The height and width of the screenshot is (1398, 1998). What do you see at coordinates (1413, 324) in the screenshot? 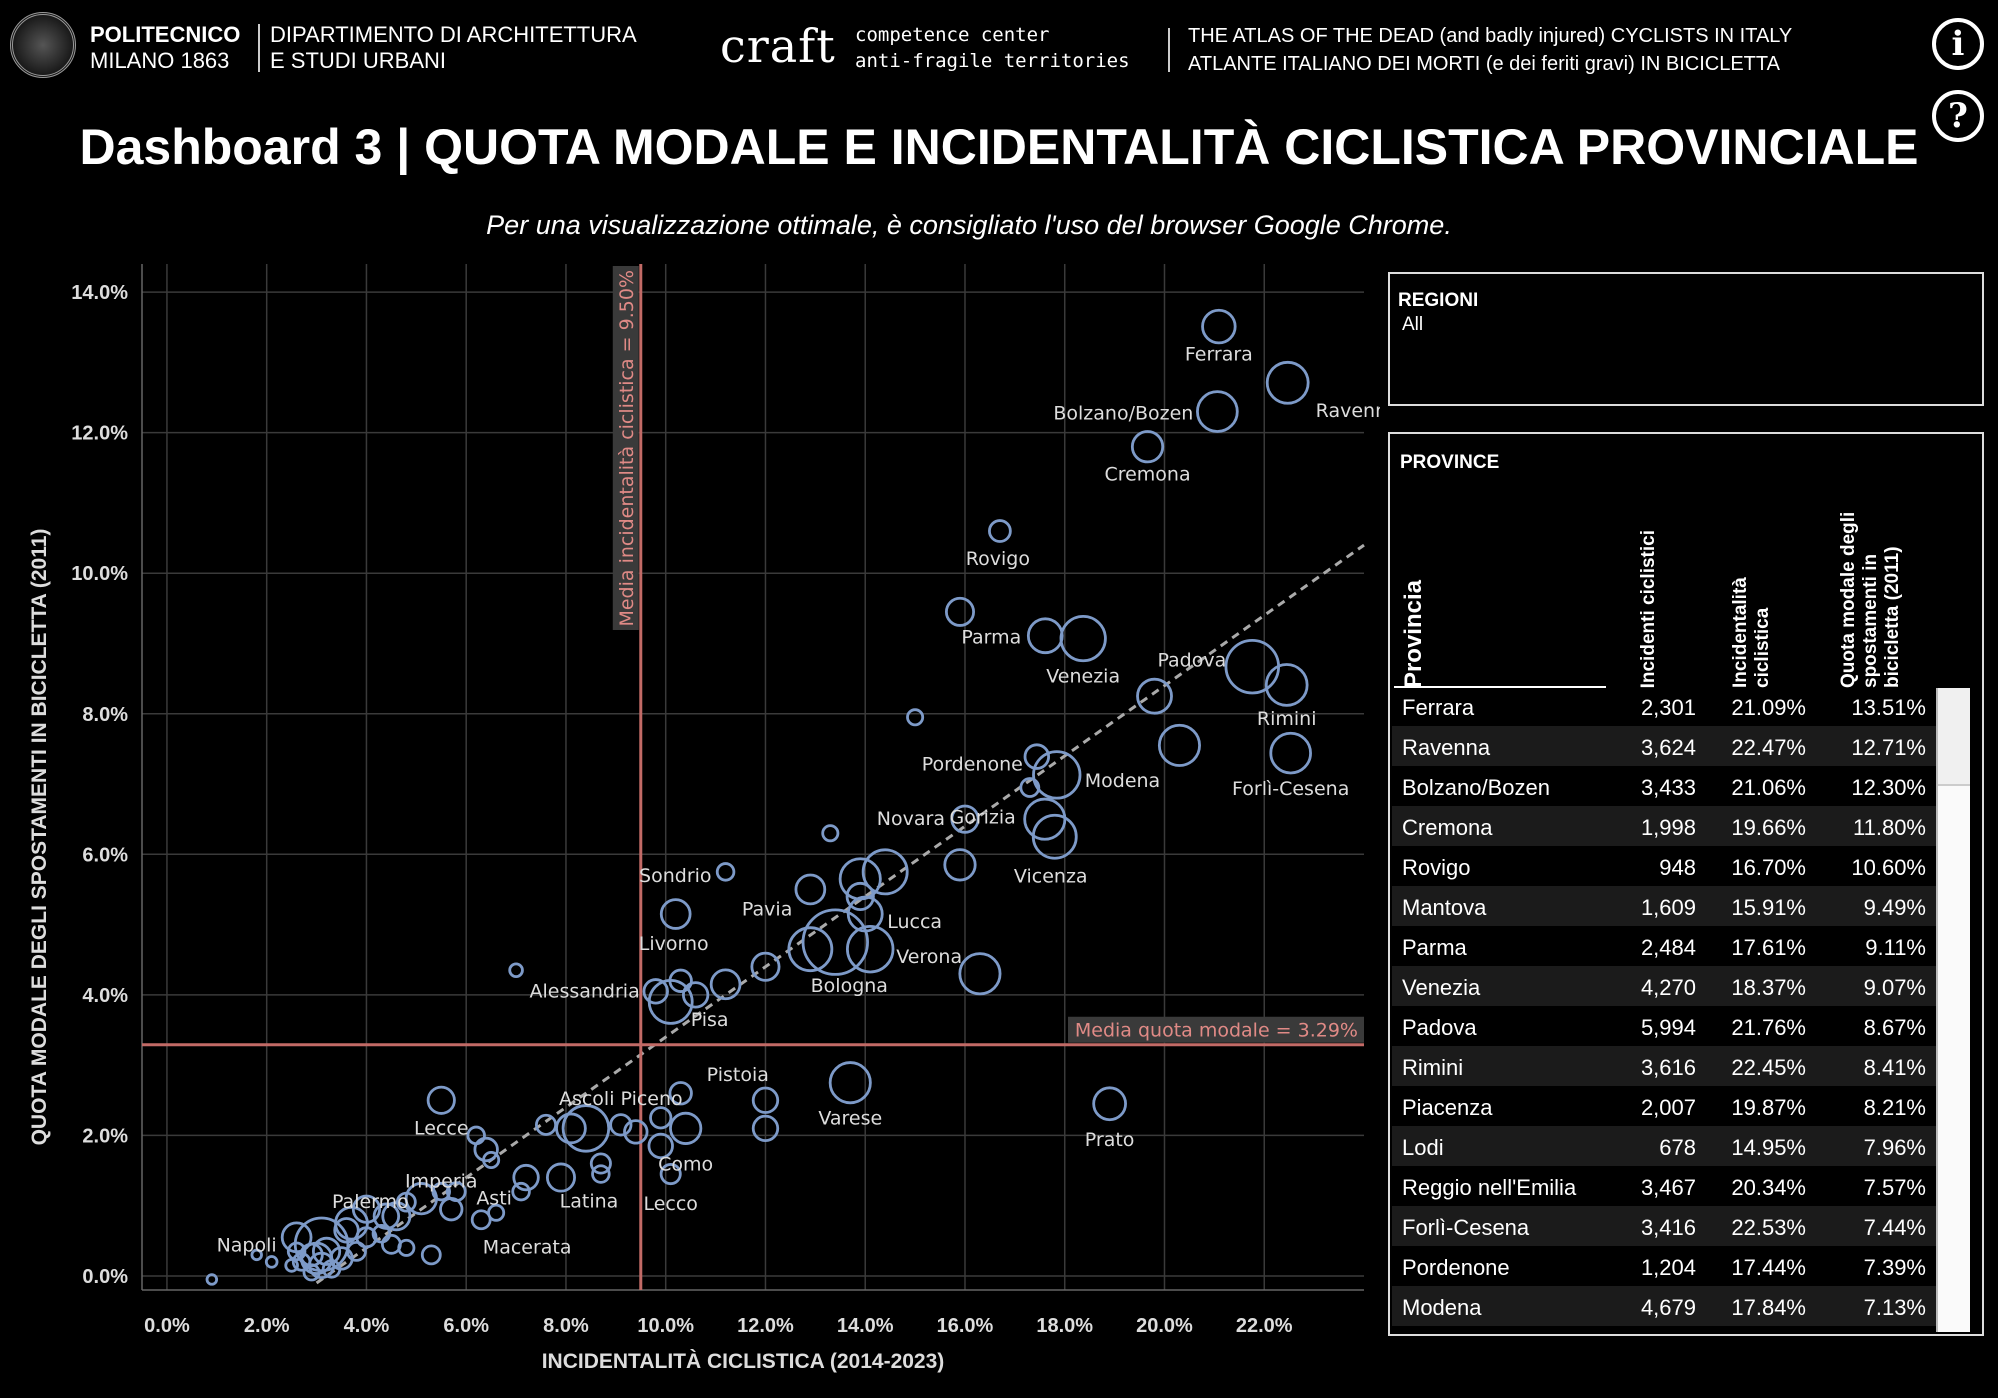
I see `regioni-selected-value: All` at bounding box center [1413, 324].